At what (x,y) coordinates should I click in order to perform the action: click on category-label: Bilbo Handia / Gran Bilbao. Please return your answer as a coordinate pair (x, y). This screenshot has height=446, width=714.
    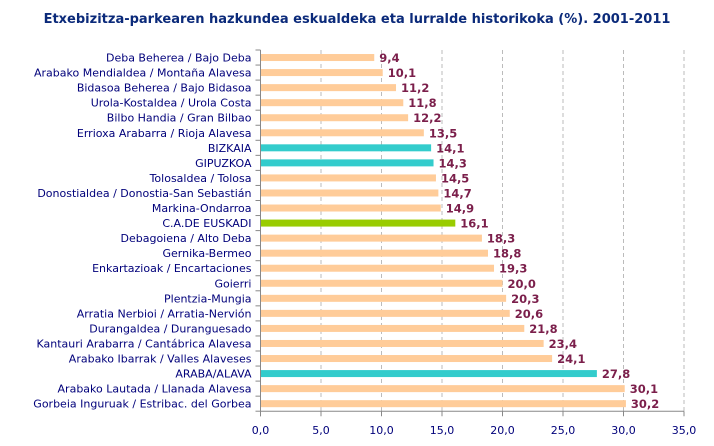
    Looking at the image, I should click on (179, 118).